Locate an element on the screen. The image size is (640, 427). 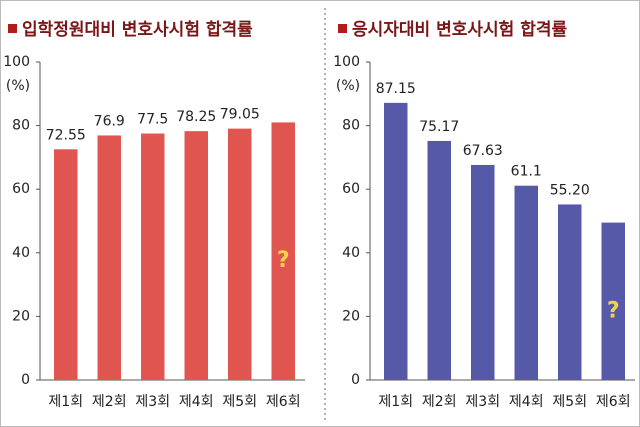
chart-title: 응시자대비 변호사시험 합격률 is located at coordinates (460, 29).